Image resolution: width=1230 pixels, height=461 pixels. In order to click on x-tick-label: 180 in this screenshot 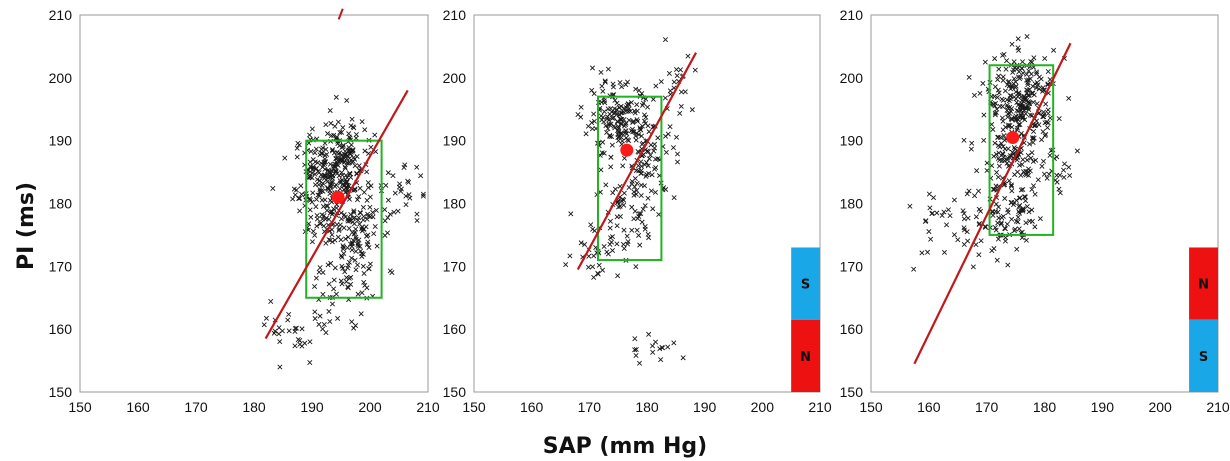, I will do `click(647, 407)`.